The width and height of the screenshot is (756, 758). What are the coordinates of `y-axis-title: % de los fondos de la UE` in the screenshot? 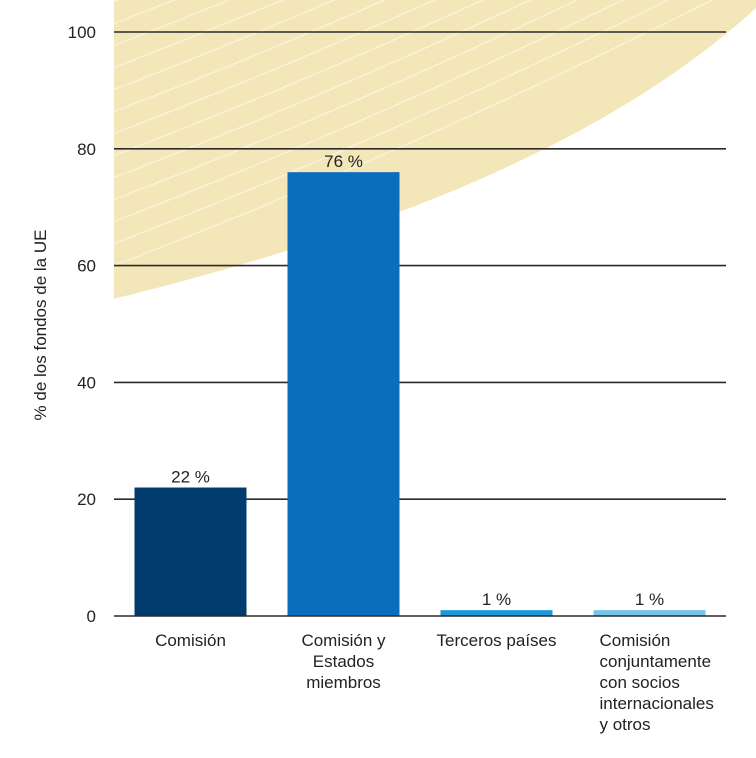 It's located at (40, 325).